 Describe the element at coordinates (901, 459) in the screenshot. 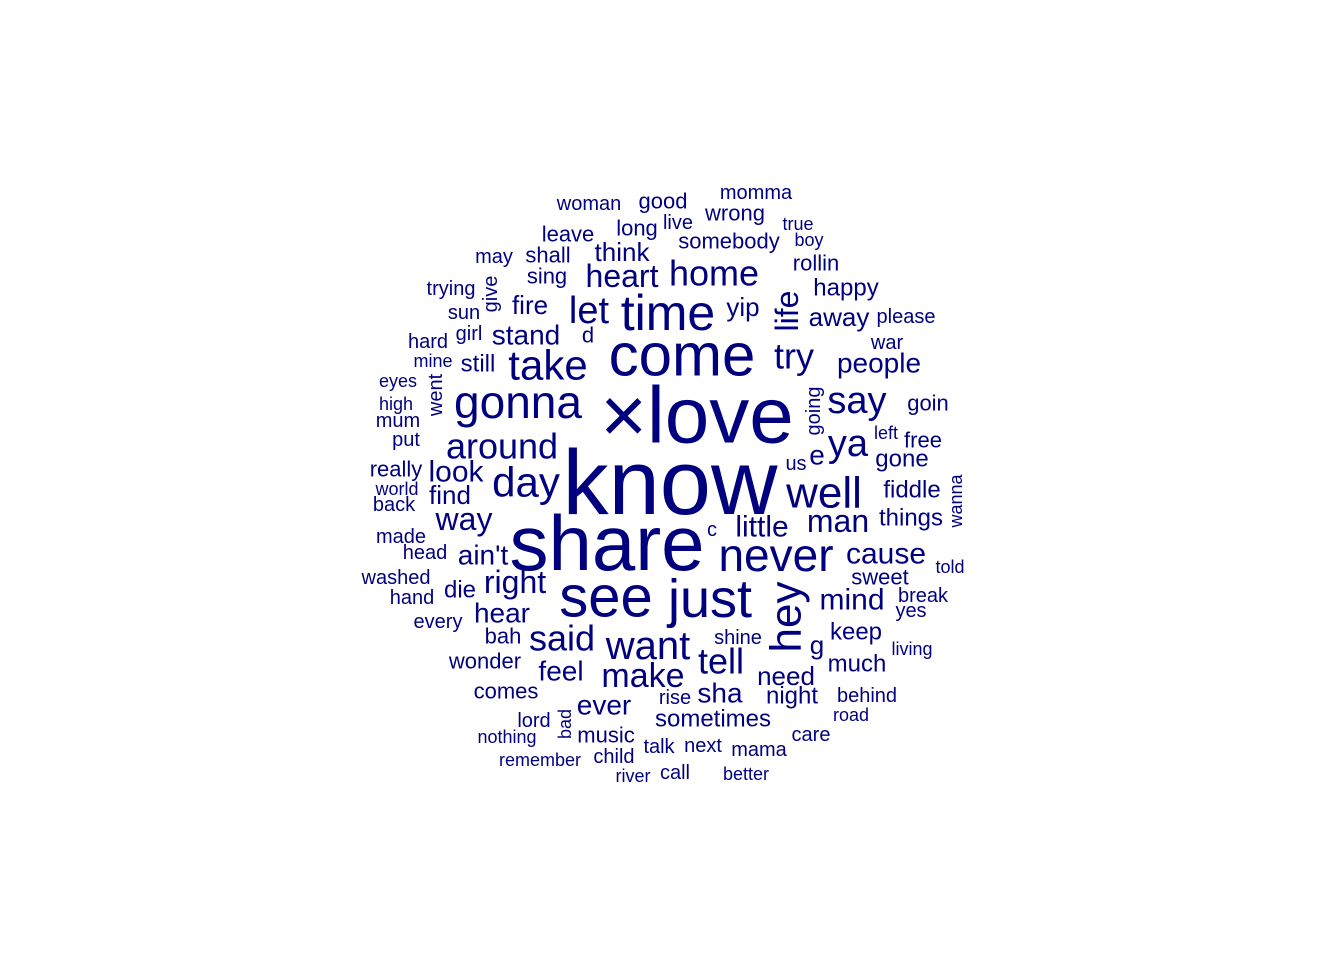

I see `word-gone: gone` at that location.